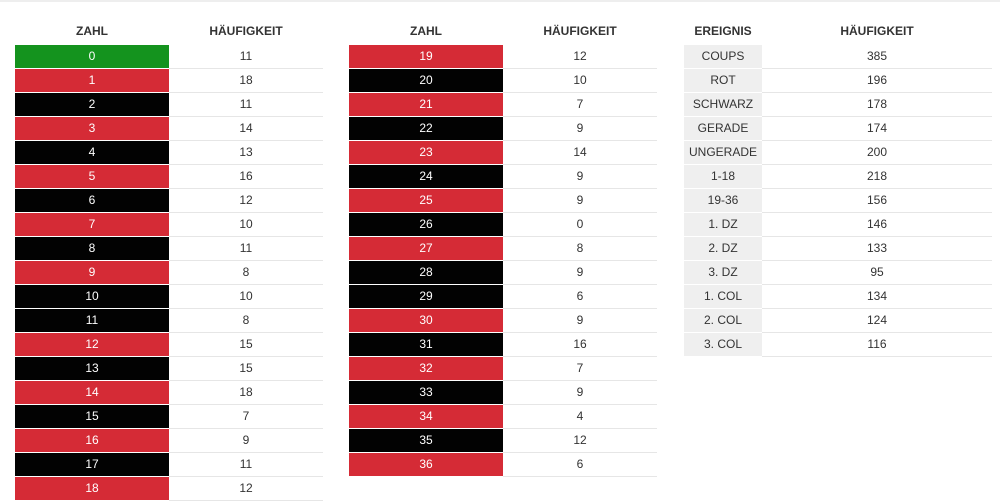  I want to click on number-cell: 22, so click(426, 128).